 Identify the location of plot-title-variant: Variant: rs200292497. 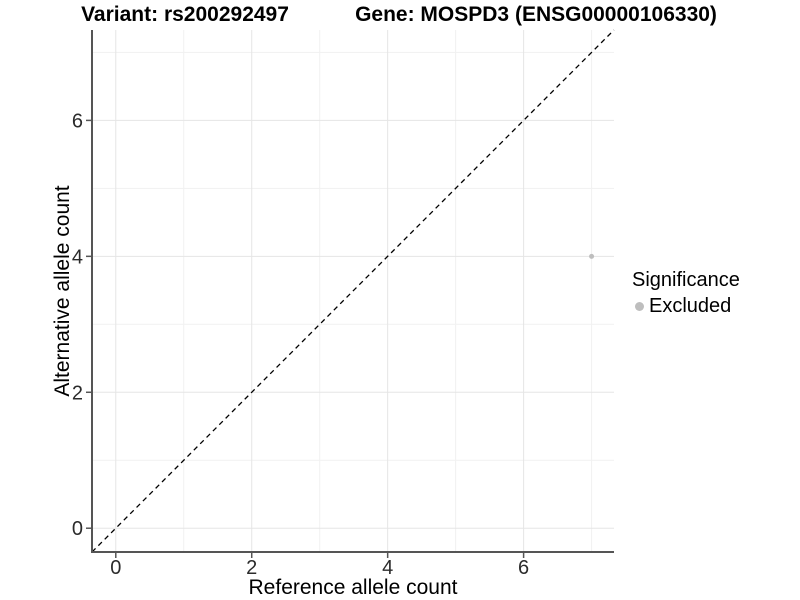
(185, 14).